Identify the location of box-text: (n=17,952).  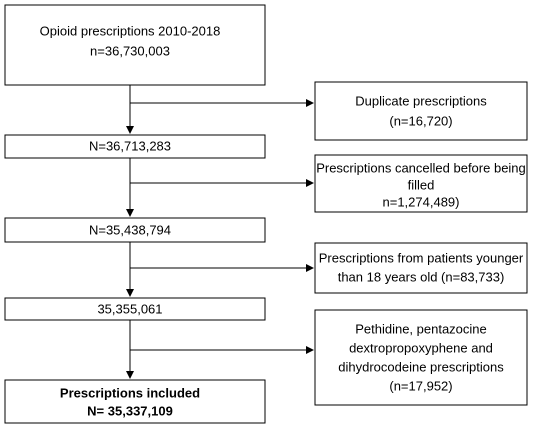
(420, 385).